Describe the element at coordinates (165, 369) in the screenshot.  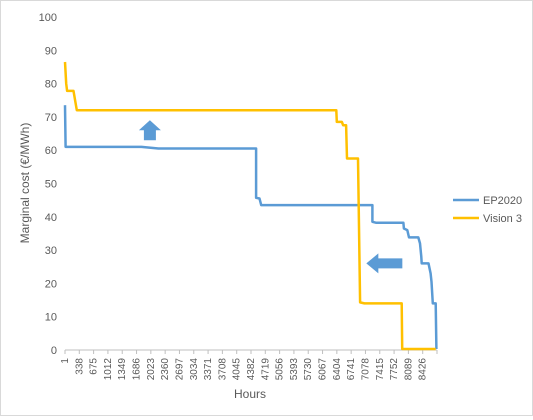
I see `x-tick-label: 2360` at that location.